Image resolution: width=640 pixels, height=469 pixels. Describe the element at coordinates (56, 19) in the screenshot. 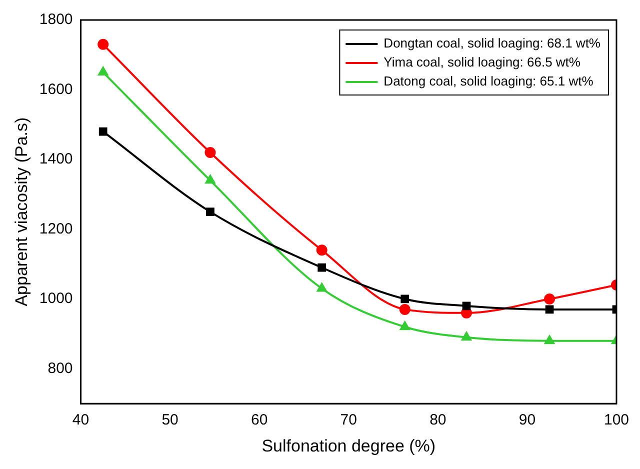

I see `y-tick-label: 1800` at that location.